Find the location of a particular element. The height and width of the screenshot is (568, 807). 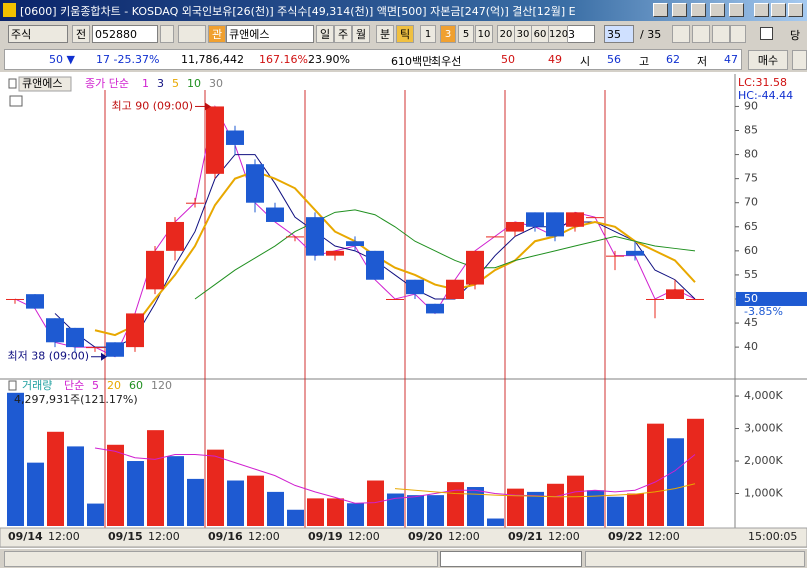

info-field: 610백만 is located at coordinates (412, 61).